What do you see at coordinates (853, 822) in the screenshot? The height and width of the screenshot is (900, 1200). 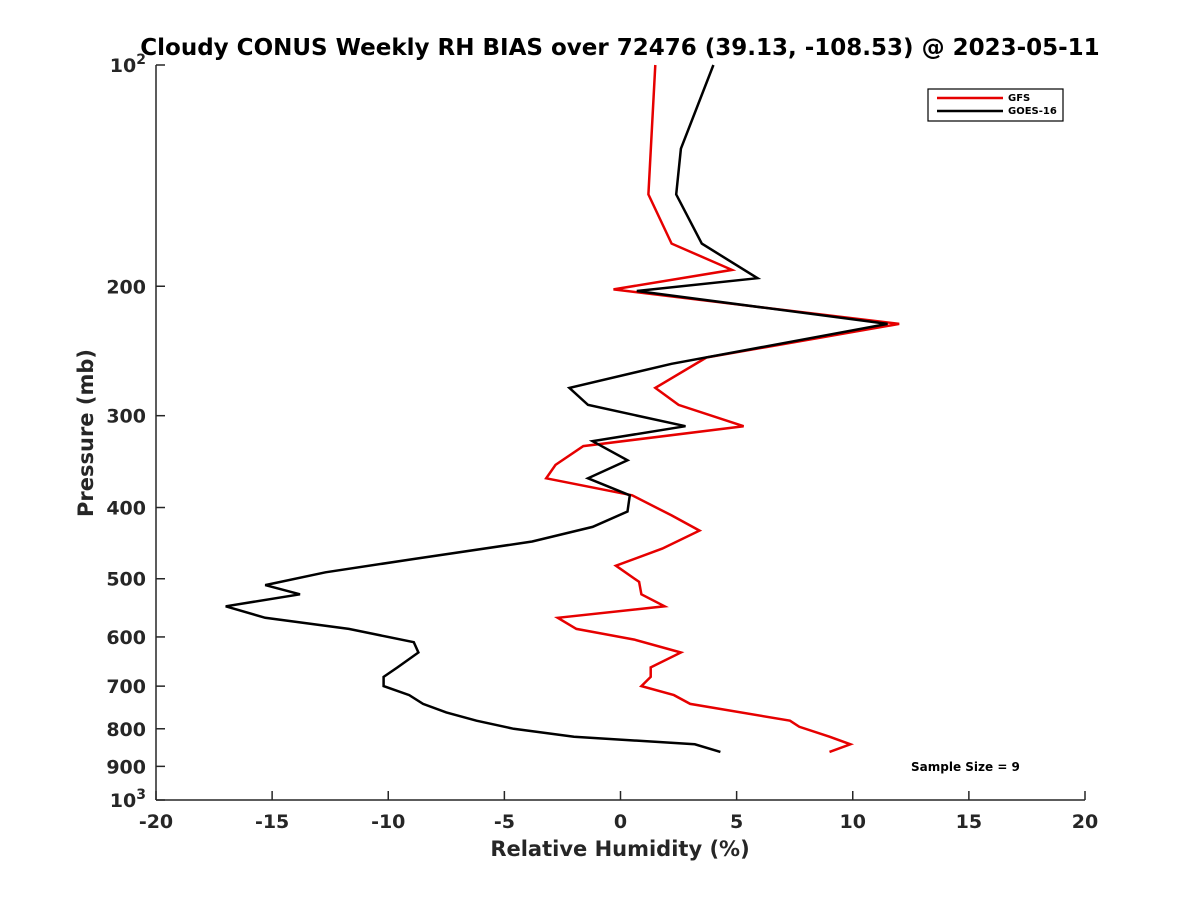 I see `x-tick-label: 10` at bounding box center [853, 822].